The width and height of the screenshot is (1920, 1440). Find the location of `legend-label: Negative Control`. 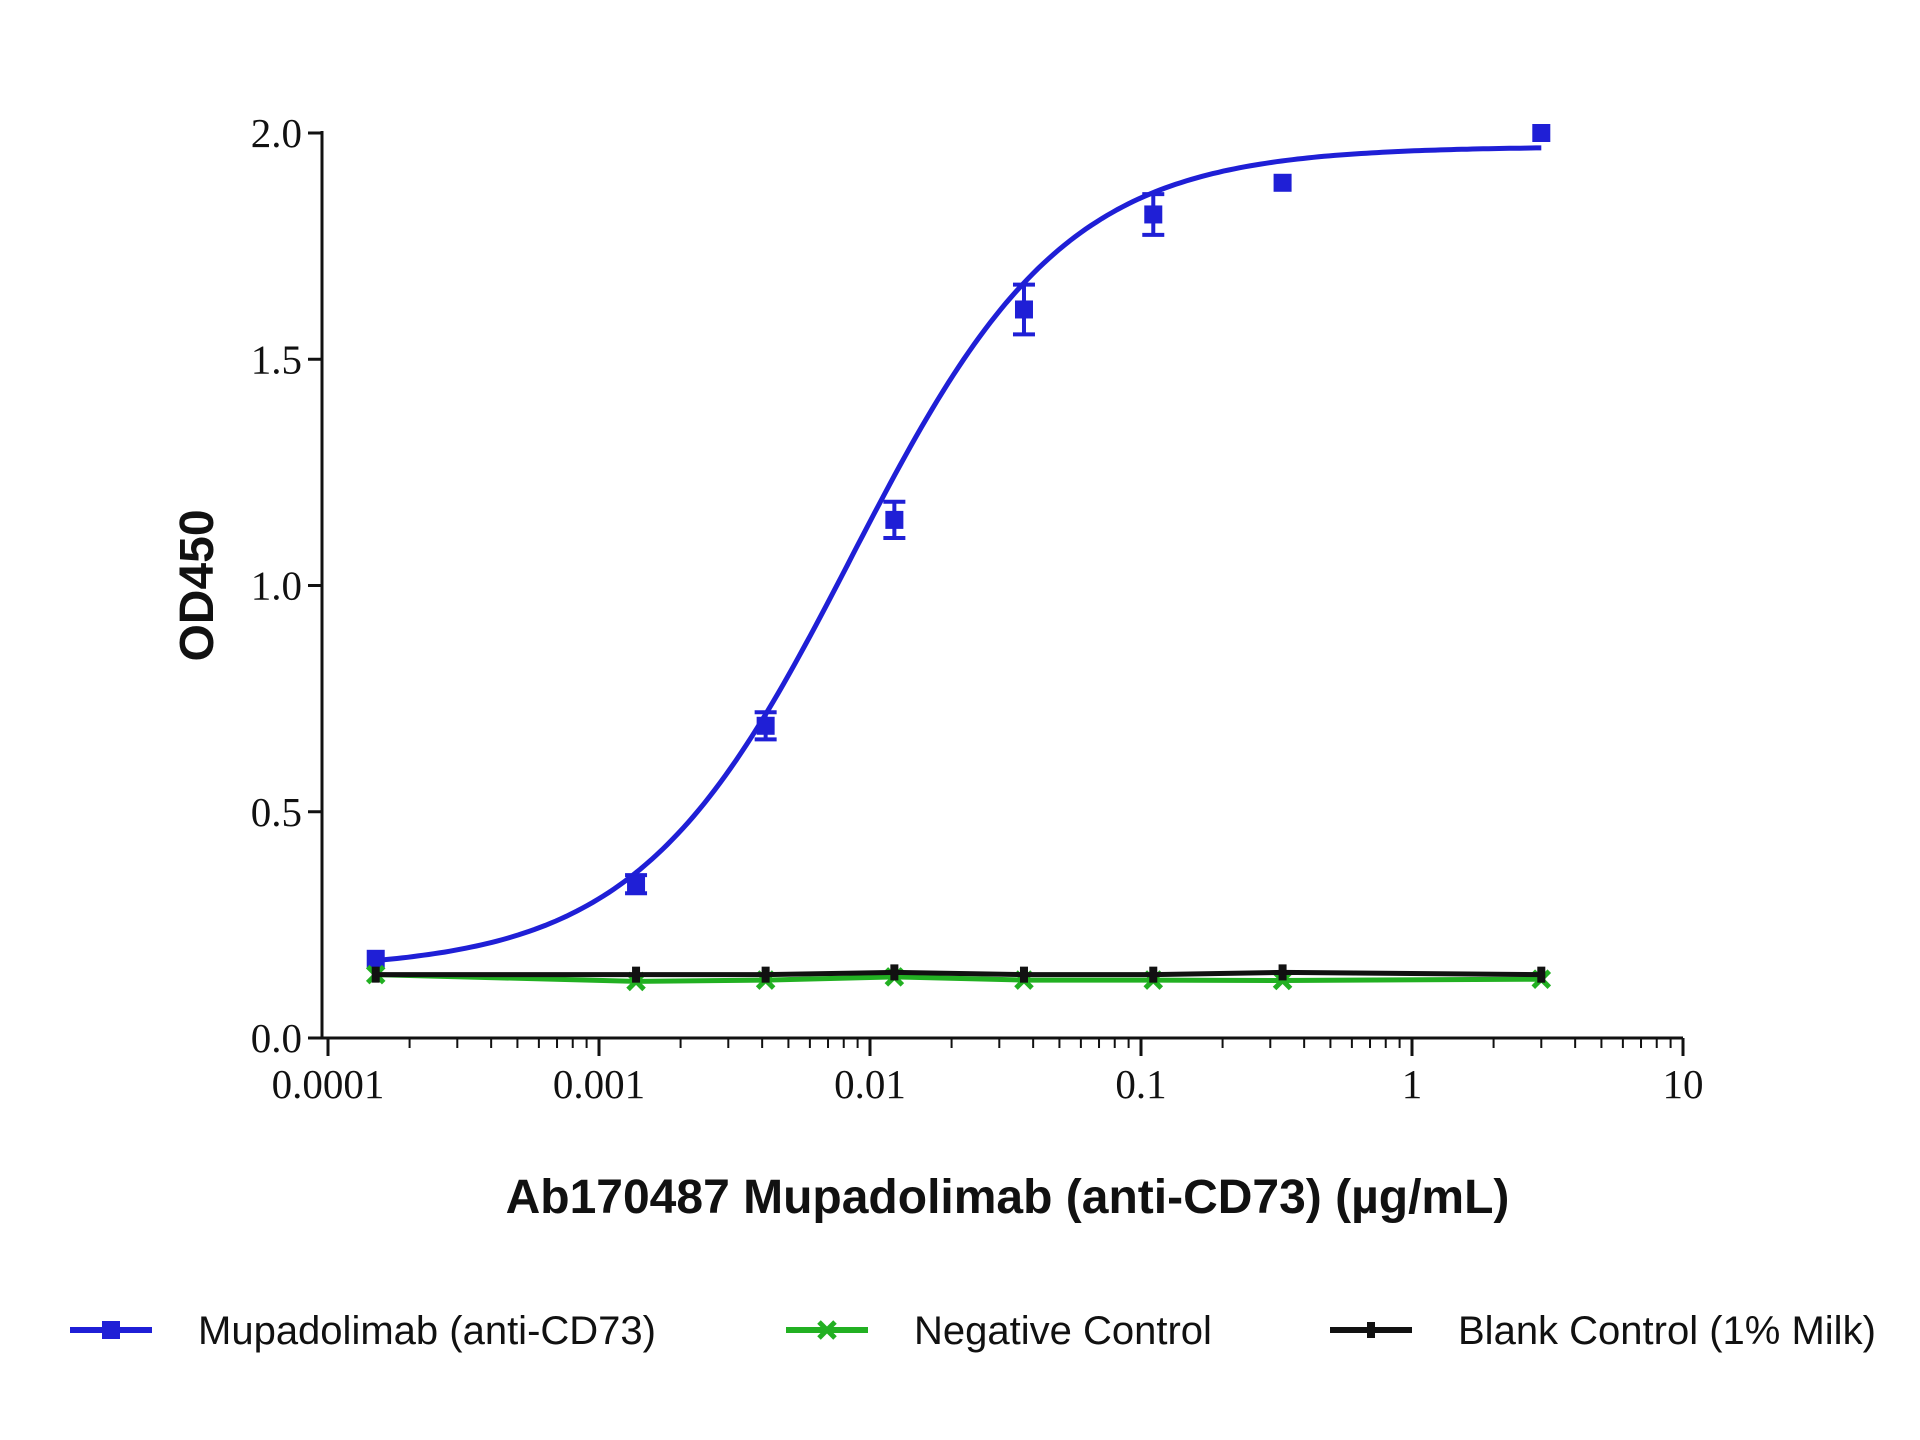

legend-label: Negative Control is located at coordinates (1063, 1331).